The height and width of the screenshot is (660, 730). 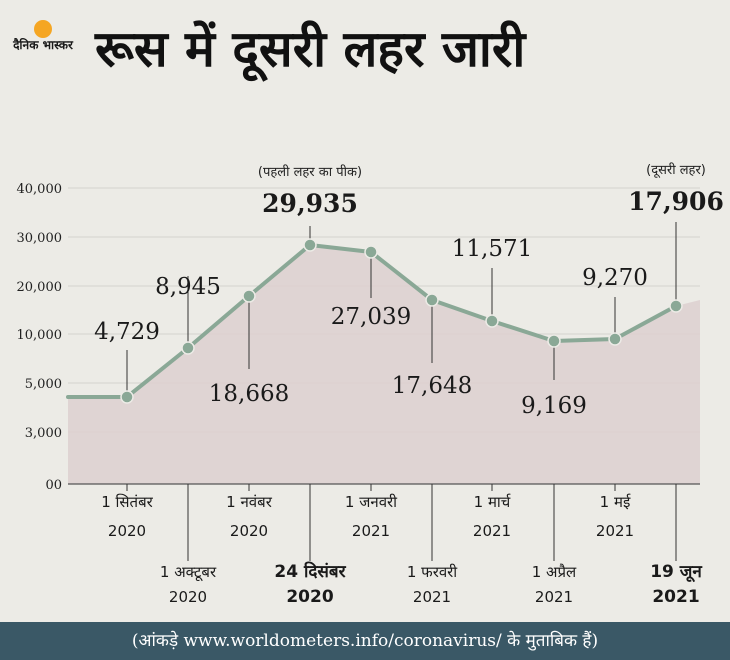 What do you see at coordinates (615, 278) in the screenshot?
I see `data-label: 9,270` at bounding box center [615, 278].